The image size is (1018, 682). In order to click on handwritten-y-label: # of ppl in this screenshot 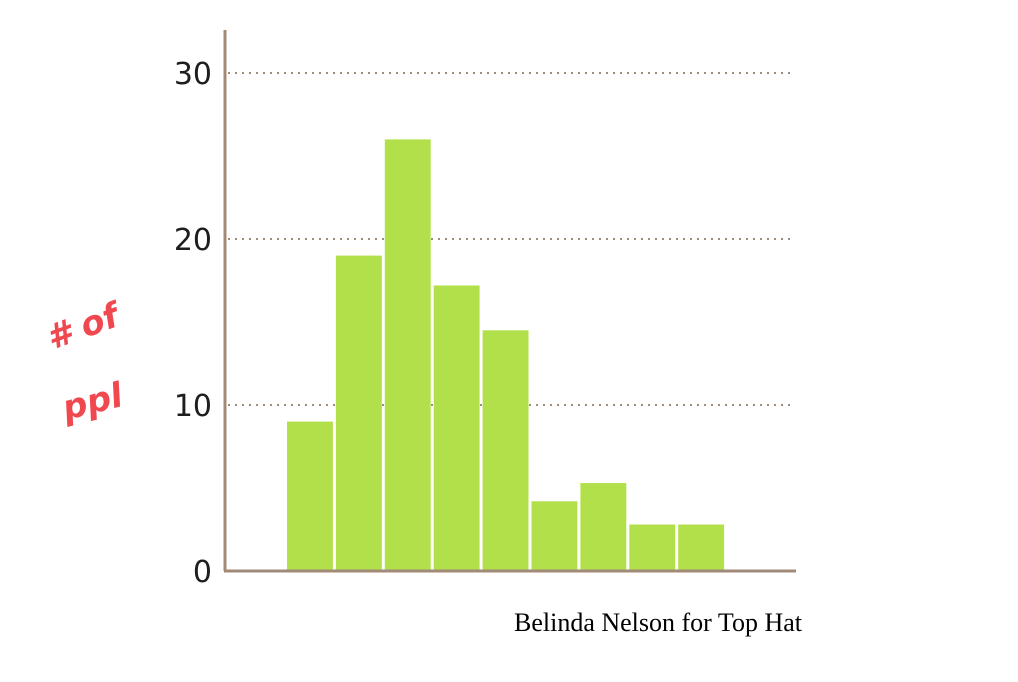, I will do `click(84, 361)`.